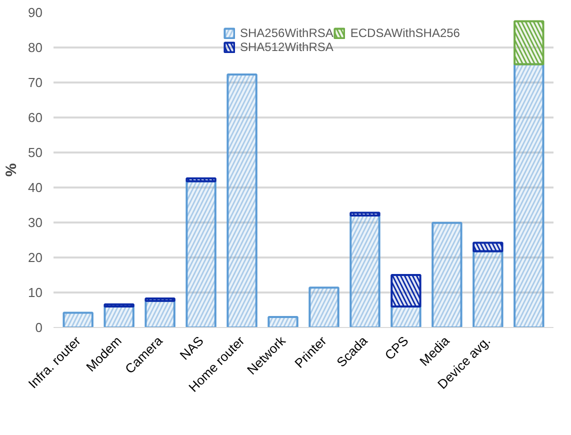 This screenshot has height=435, width=571. Describe the element at coordinates (35, 117) in the screenshot. I see `y-tick-label: 60` at that location.